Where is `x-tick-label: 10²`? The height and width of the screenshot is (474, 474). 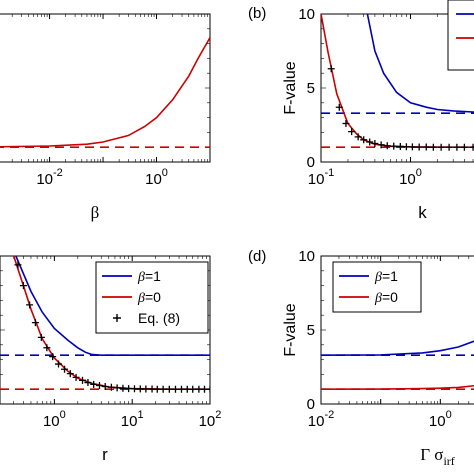 x-tick-label: 10² is located at coordinates (210, 419).